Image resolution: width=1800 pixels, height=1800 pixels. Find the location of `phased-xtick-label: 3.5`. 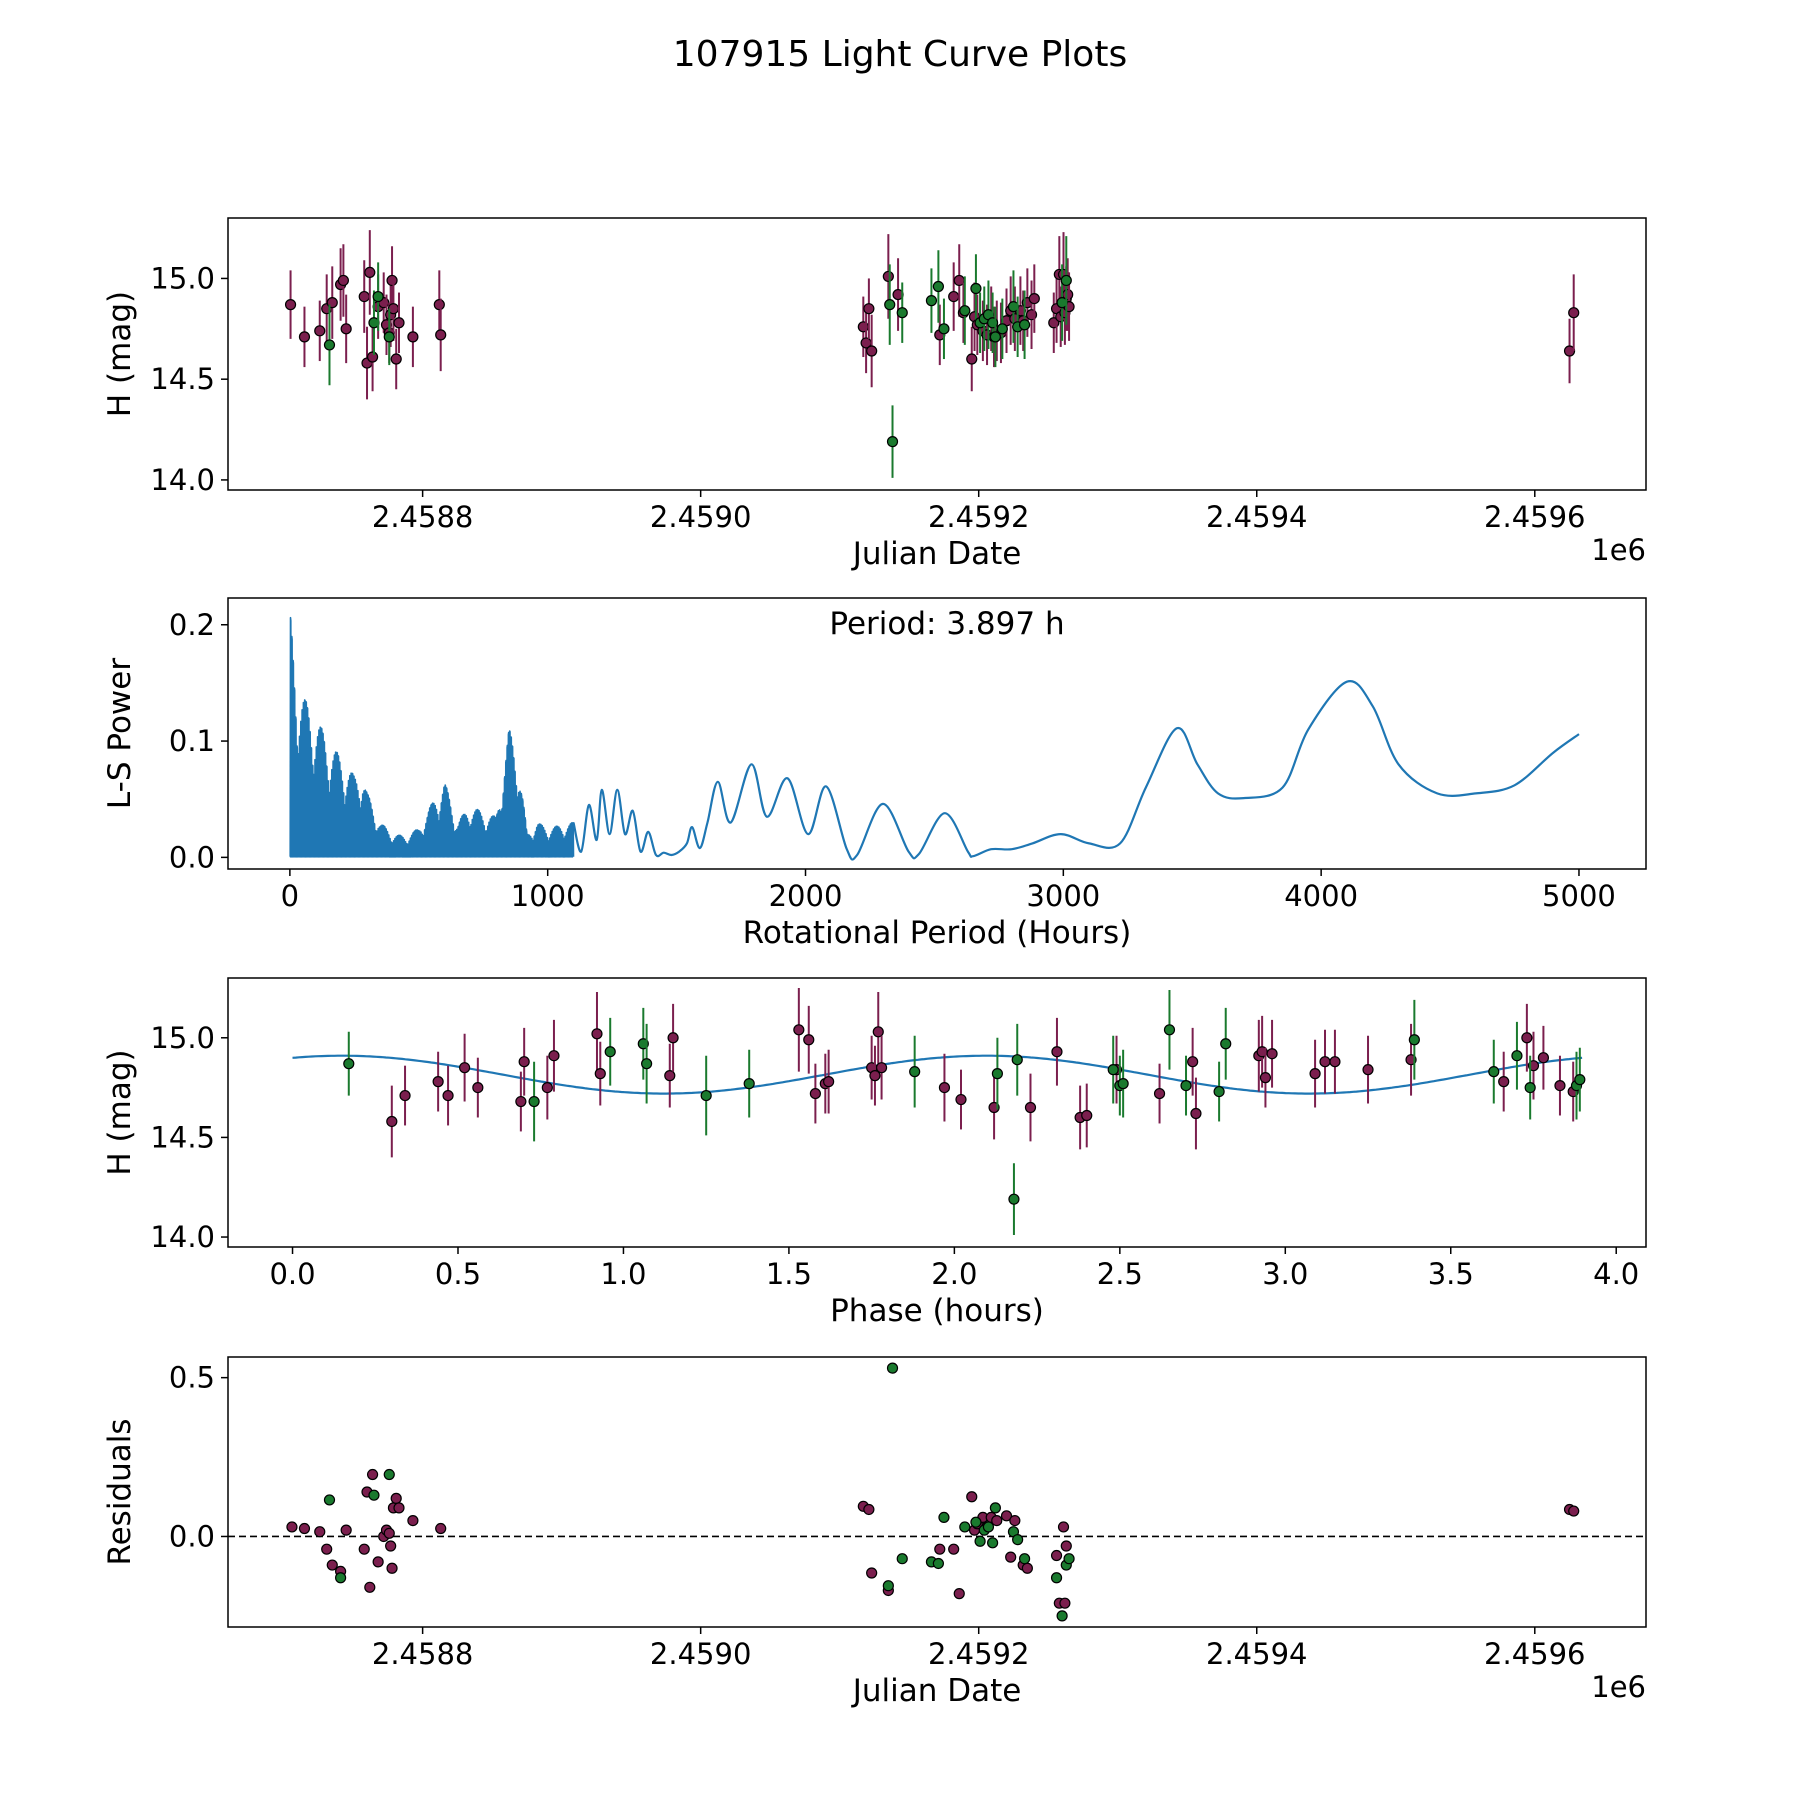

phased-xtick-label: 3.5 is located at coordinates (1451, 1274).